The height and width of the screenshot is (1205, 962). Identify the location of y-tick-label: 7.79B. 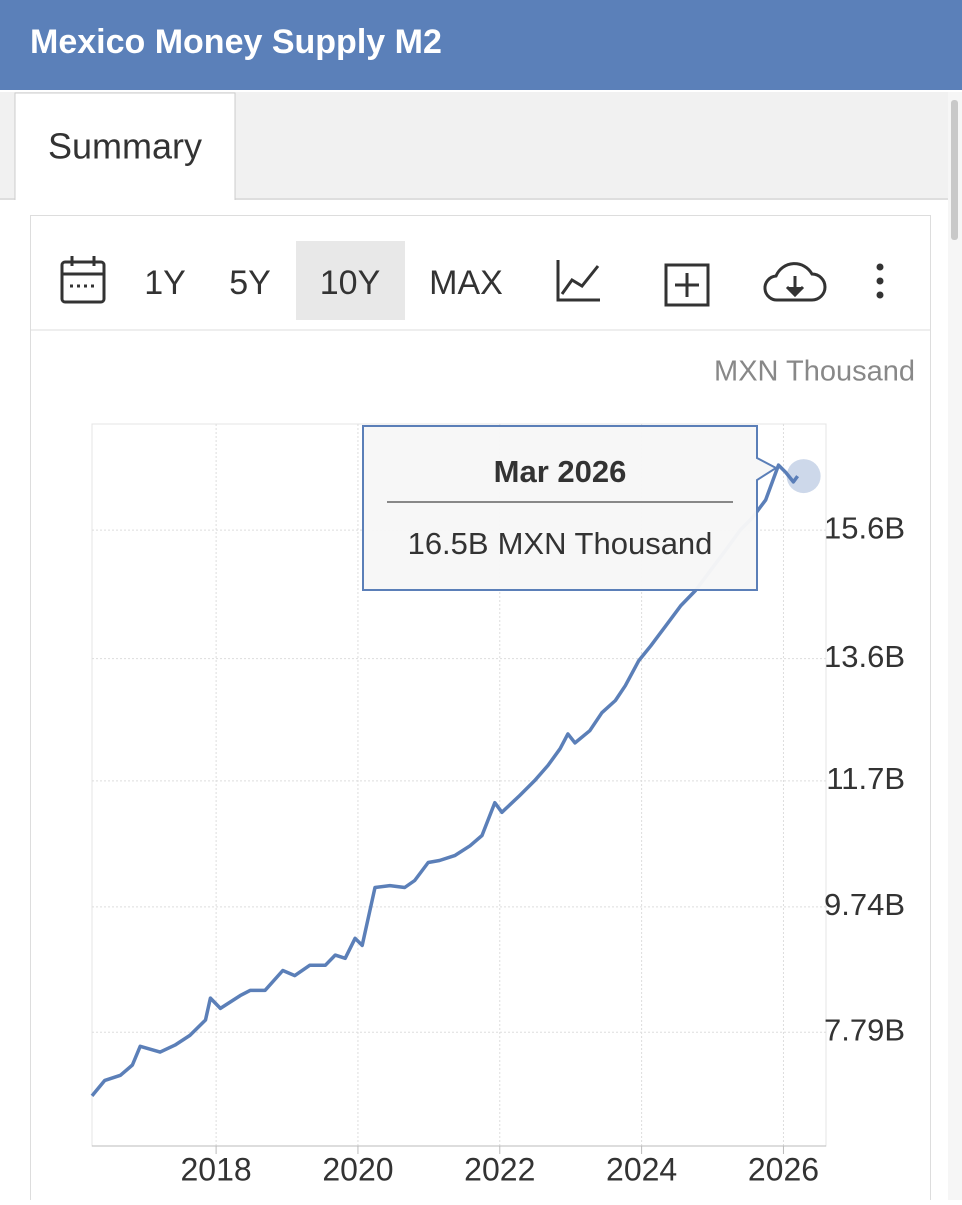
(864, 1029).